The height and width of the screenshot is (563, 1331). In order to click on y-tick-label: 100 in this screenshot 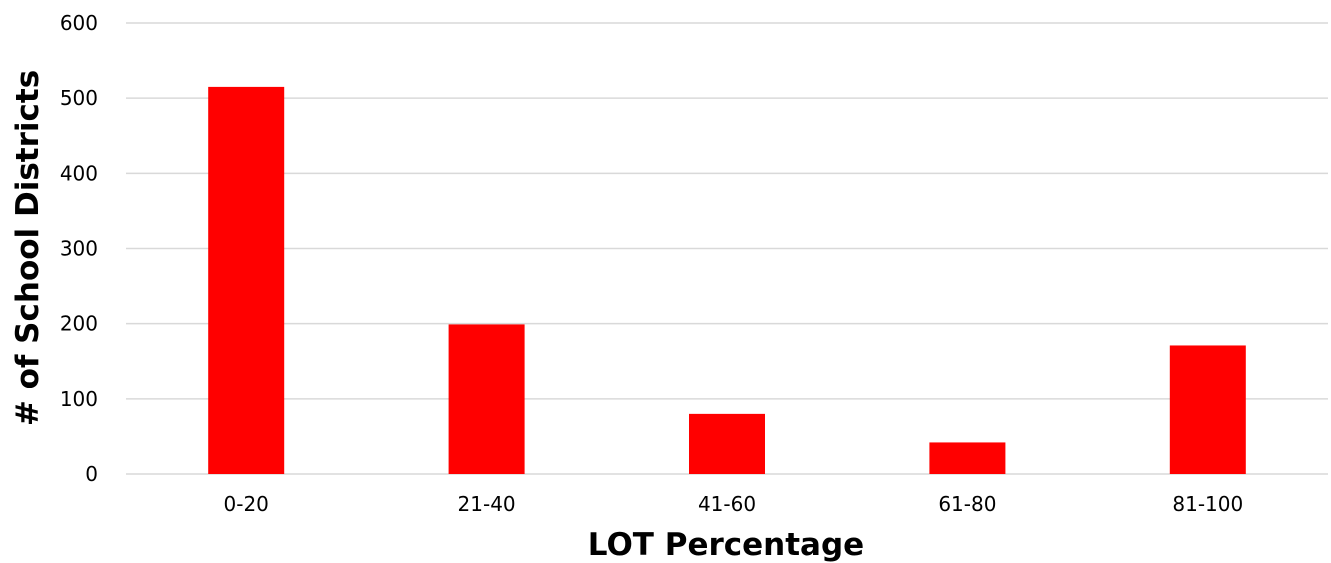, I will do `click(79, 399)`.